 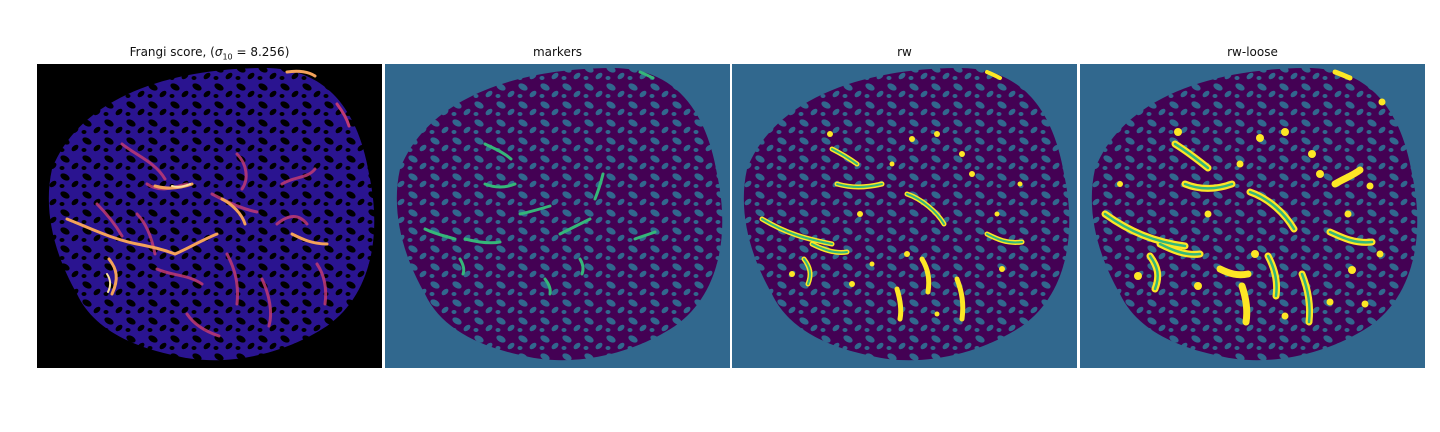 I want to click on frangi-panel-title: Frangi score, (σ10 = 8.256), so click(x=209, y=53).